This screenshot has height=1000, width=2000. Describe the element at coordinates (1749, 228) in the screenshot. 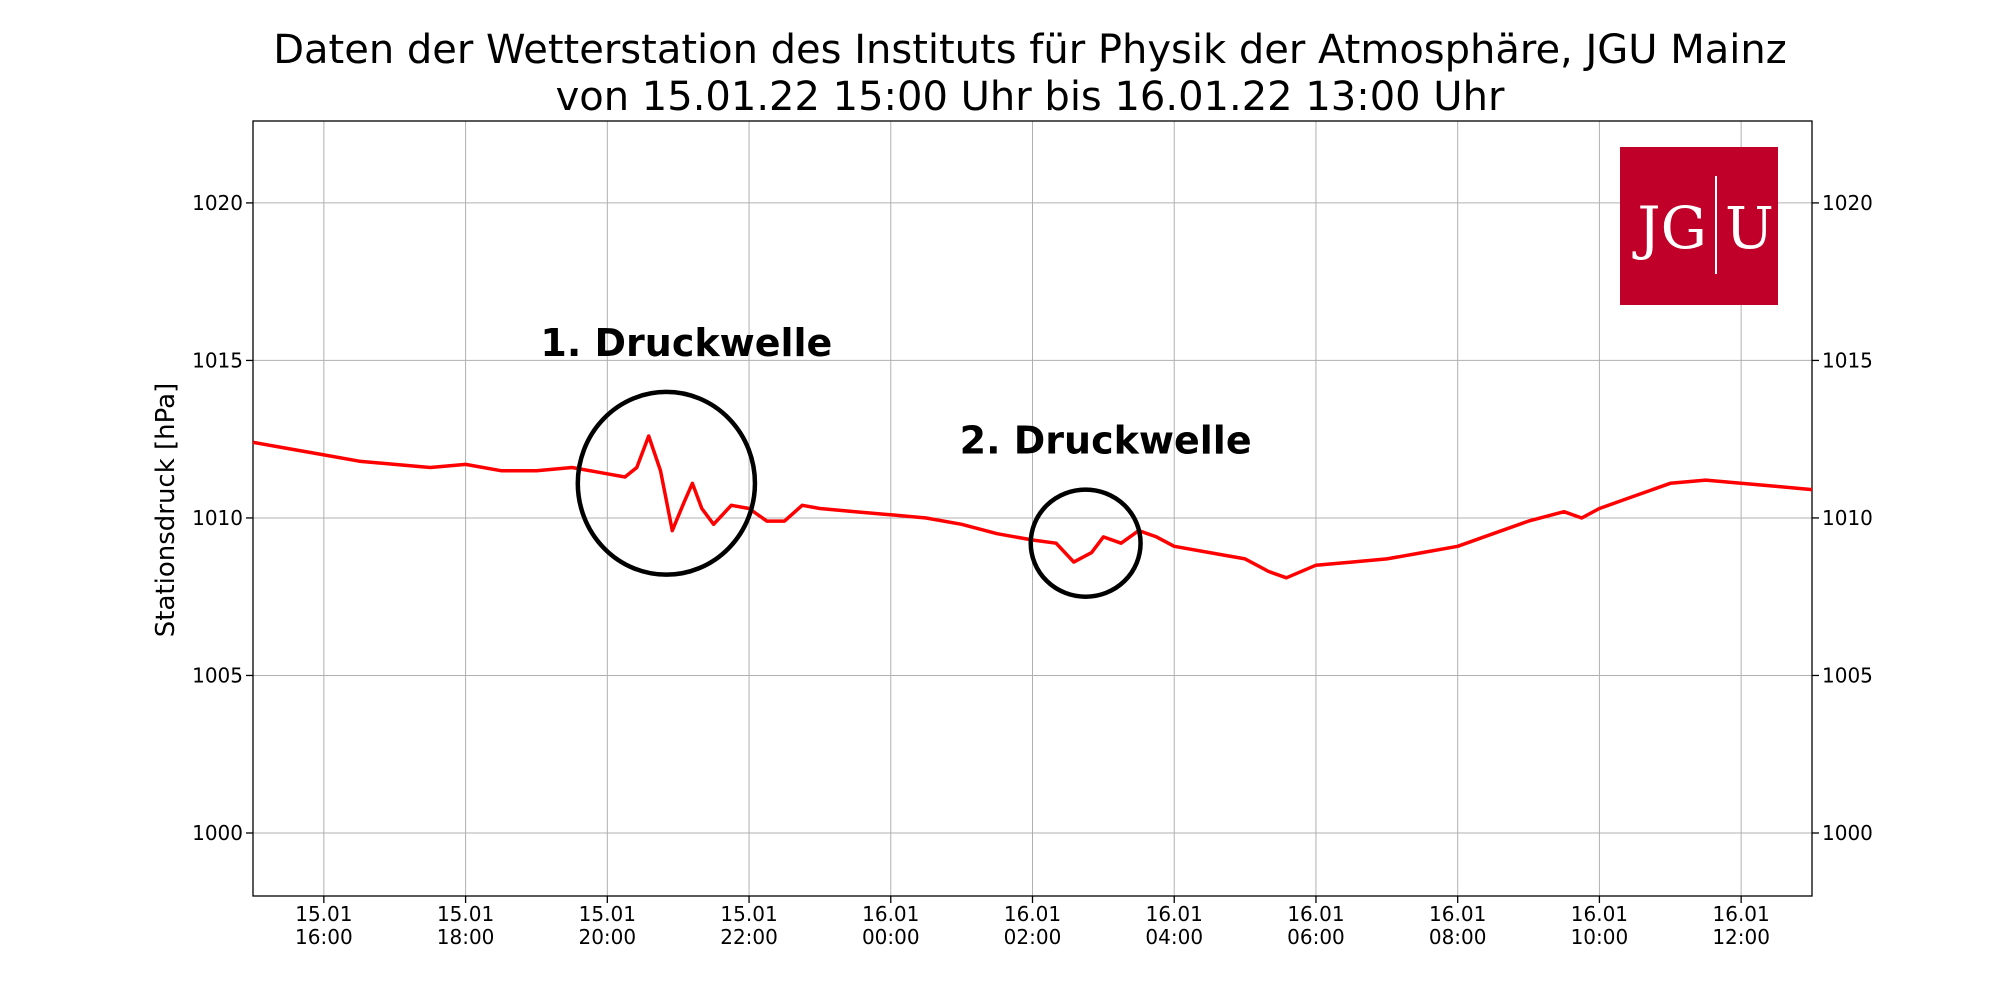

I see `logo-letters-right: U` at that location.